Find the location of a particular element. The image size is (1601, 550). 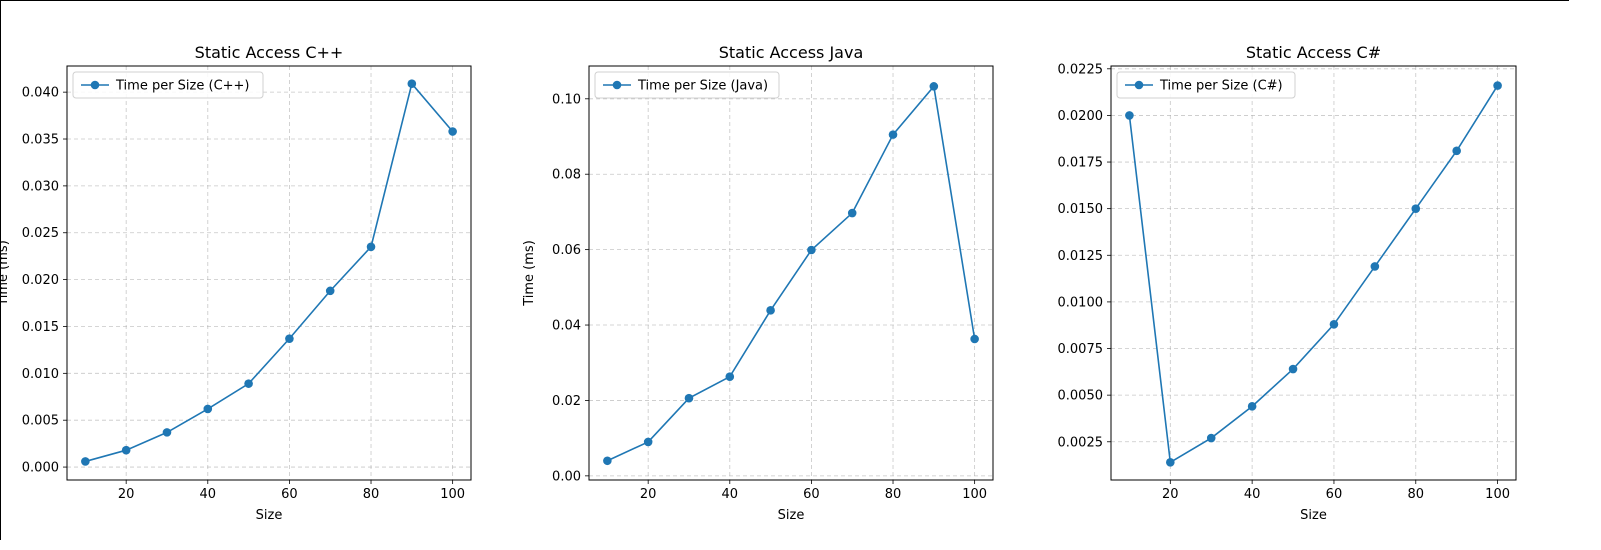

y-tick-label: 0.005 is located at coordinates (40, 421).